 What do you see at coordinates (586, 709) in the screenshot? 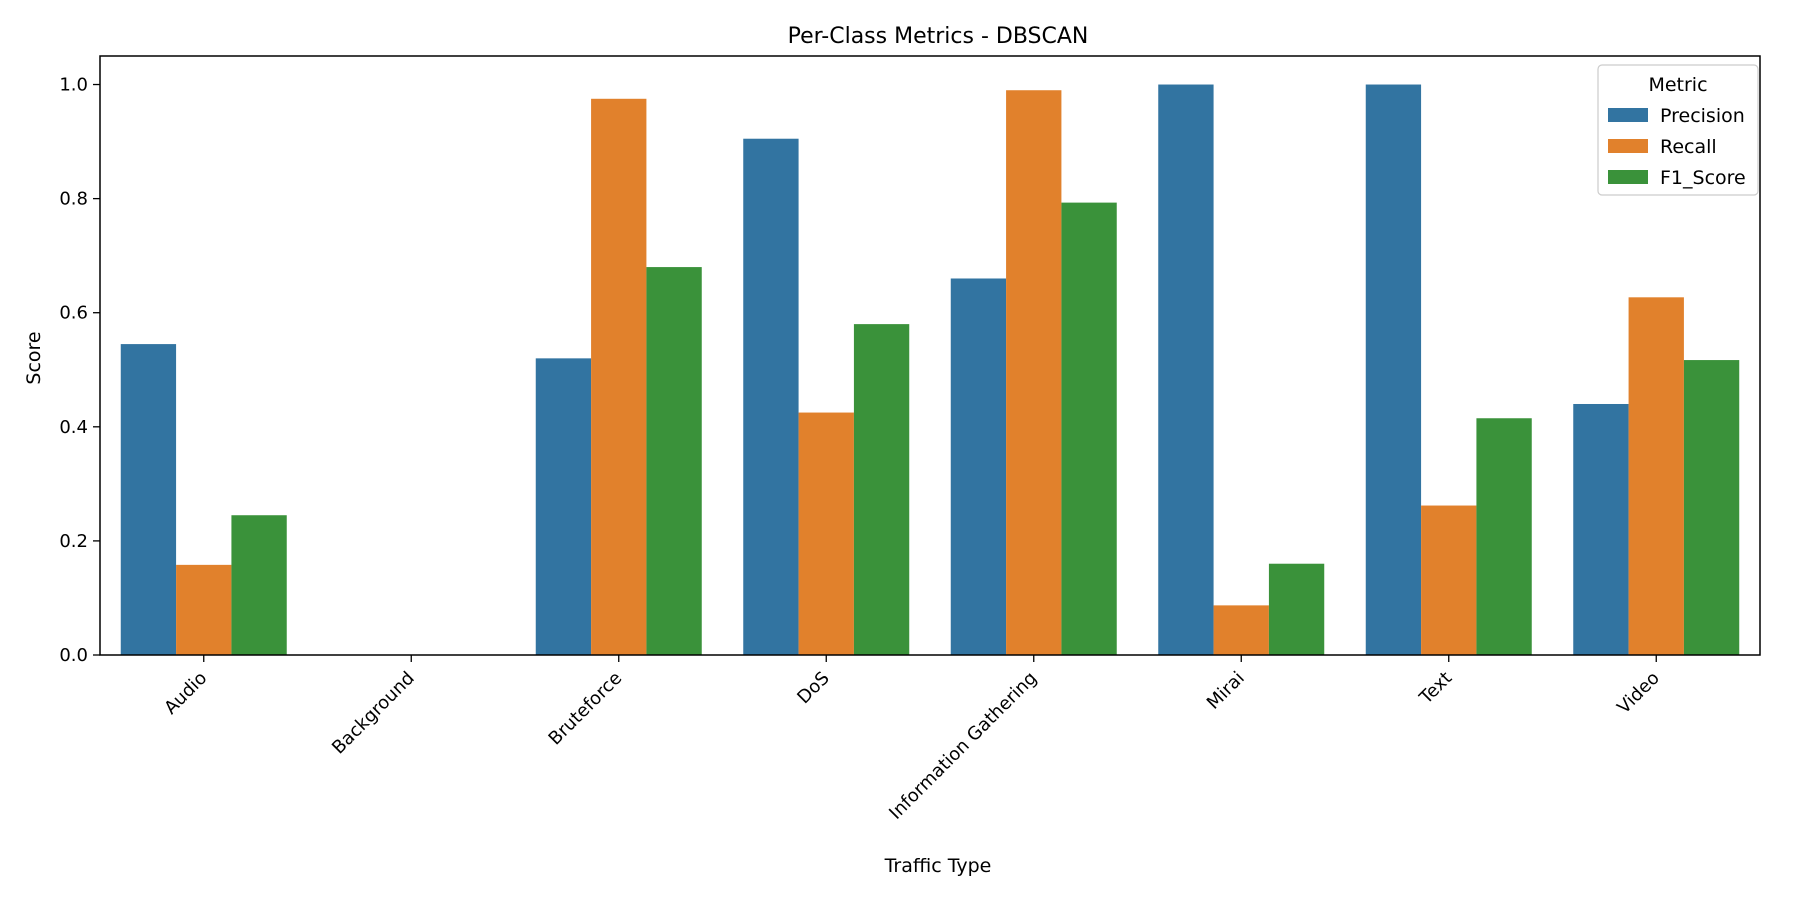
I see `x-tick-label-bruteforce: Bruteforce` at bounding box center [586, 709].